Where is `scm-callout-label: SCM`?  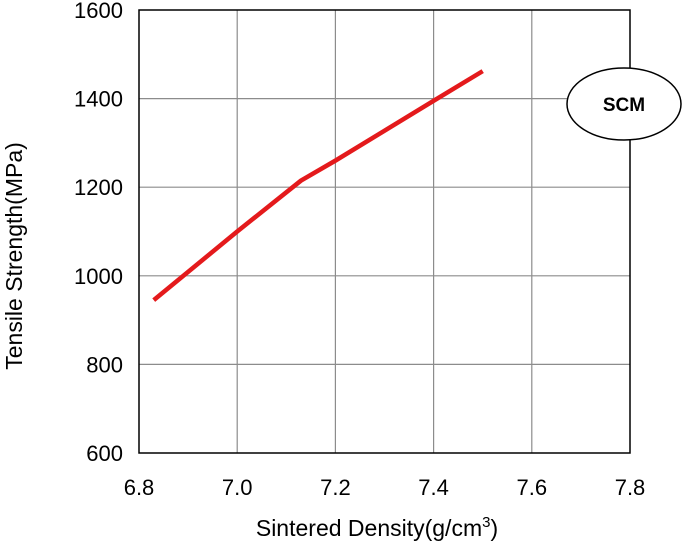 scm-callout-label: SCM is located at coordinates (624, 105).